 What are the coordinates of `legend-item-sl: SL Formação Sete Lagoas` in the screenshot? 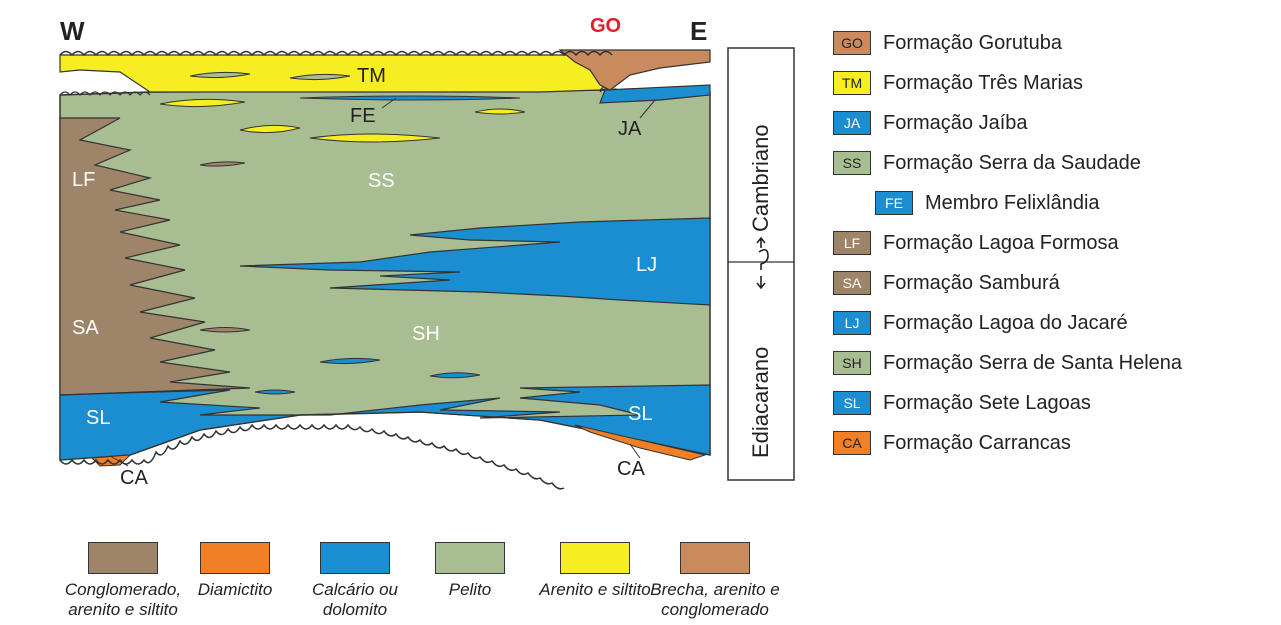 It's located at (962, 403).